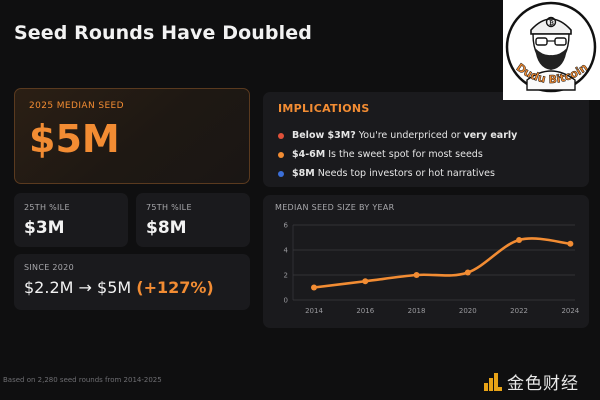 The image size is (600, 400). I want to click on avatar: ₿ Dudu Bitcoin, so click(551, 50).